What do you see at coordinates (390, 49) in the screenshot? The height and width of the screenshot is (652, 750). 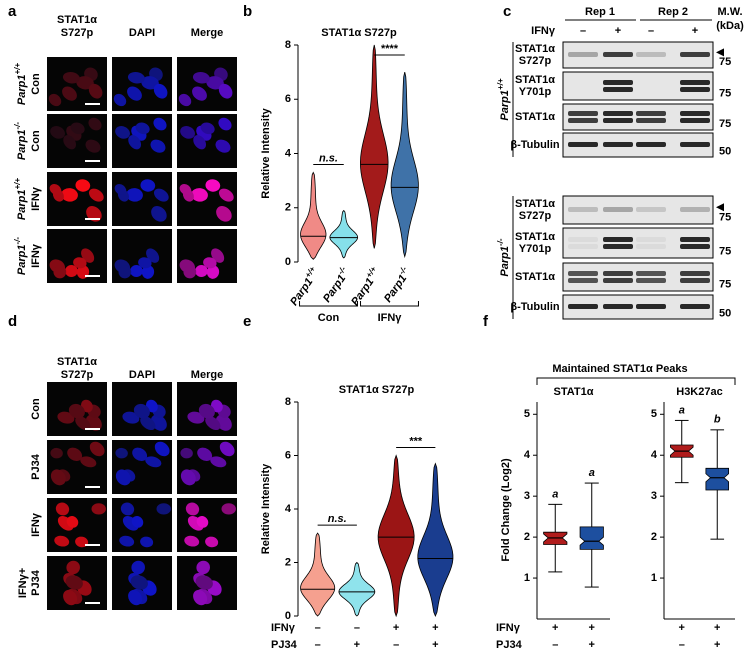 I see `significance-label: ****` at bounding box center [390, 49].